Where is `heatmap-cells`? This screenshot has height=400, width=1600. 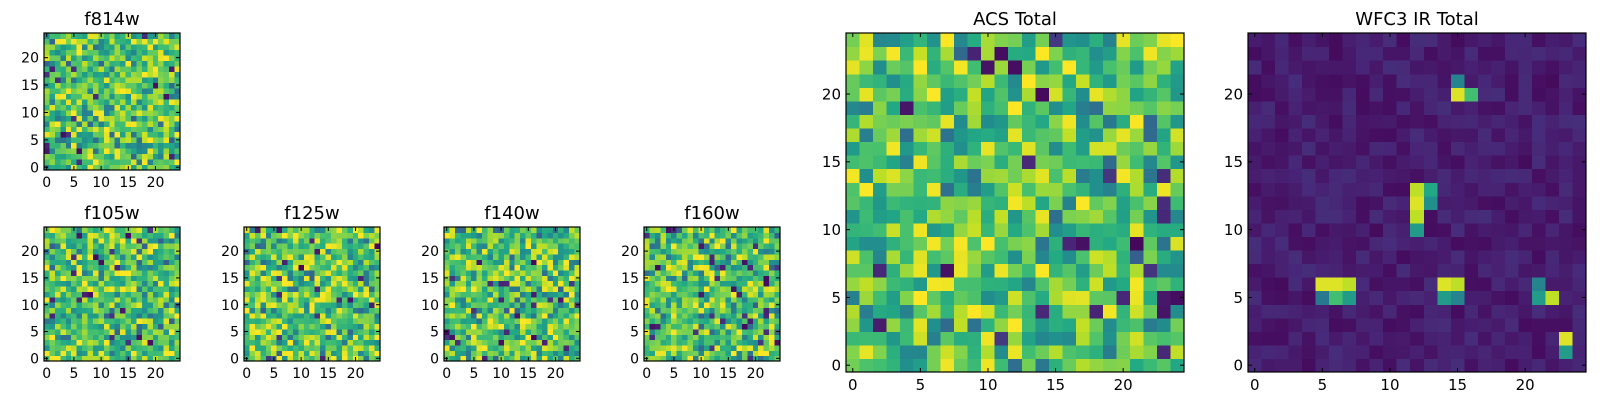
heatmap-cells is located at coordinates (112, 294).